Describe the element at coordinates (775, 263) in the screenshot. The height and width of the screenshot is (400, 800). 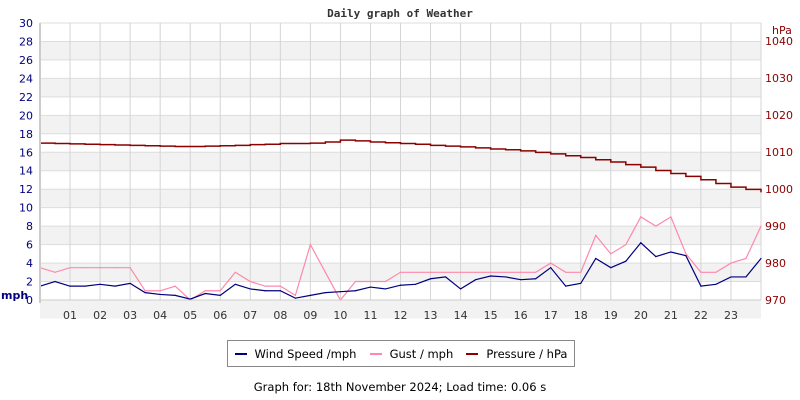
I see `y2-tick-label: 980` at that location.